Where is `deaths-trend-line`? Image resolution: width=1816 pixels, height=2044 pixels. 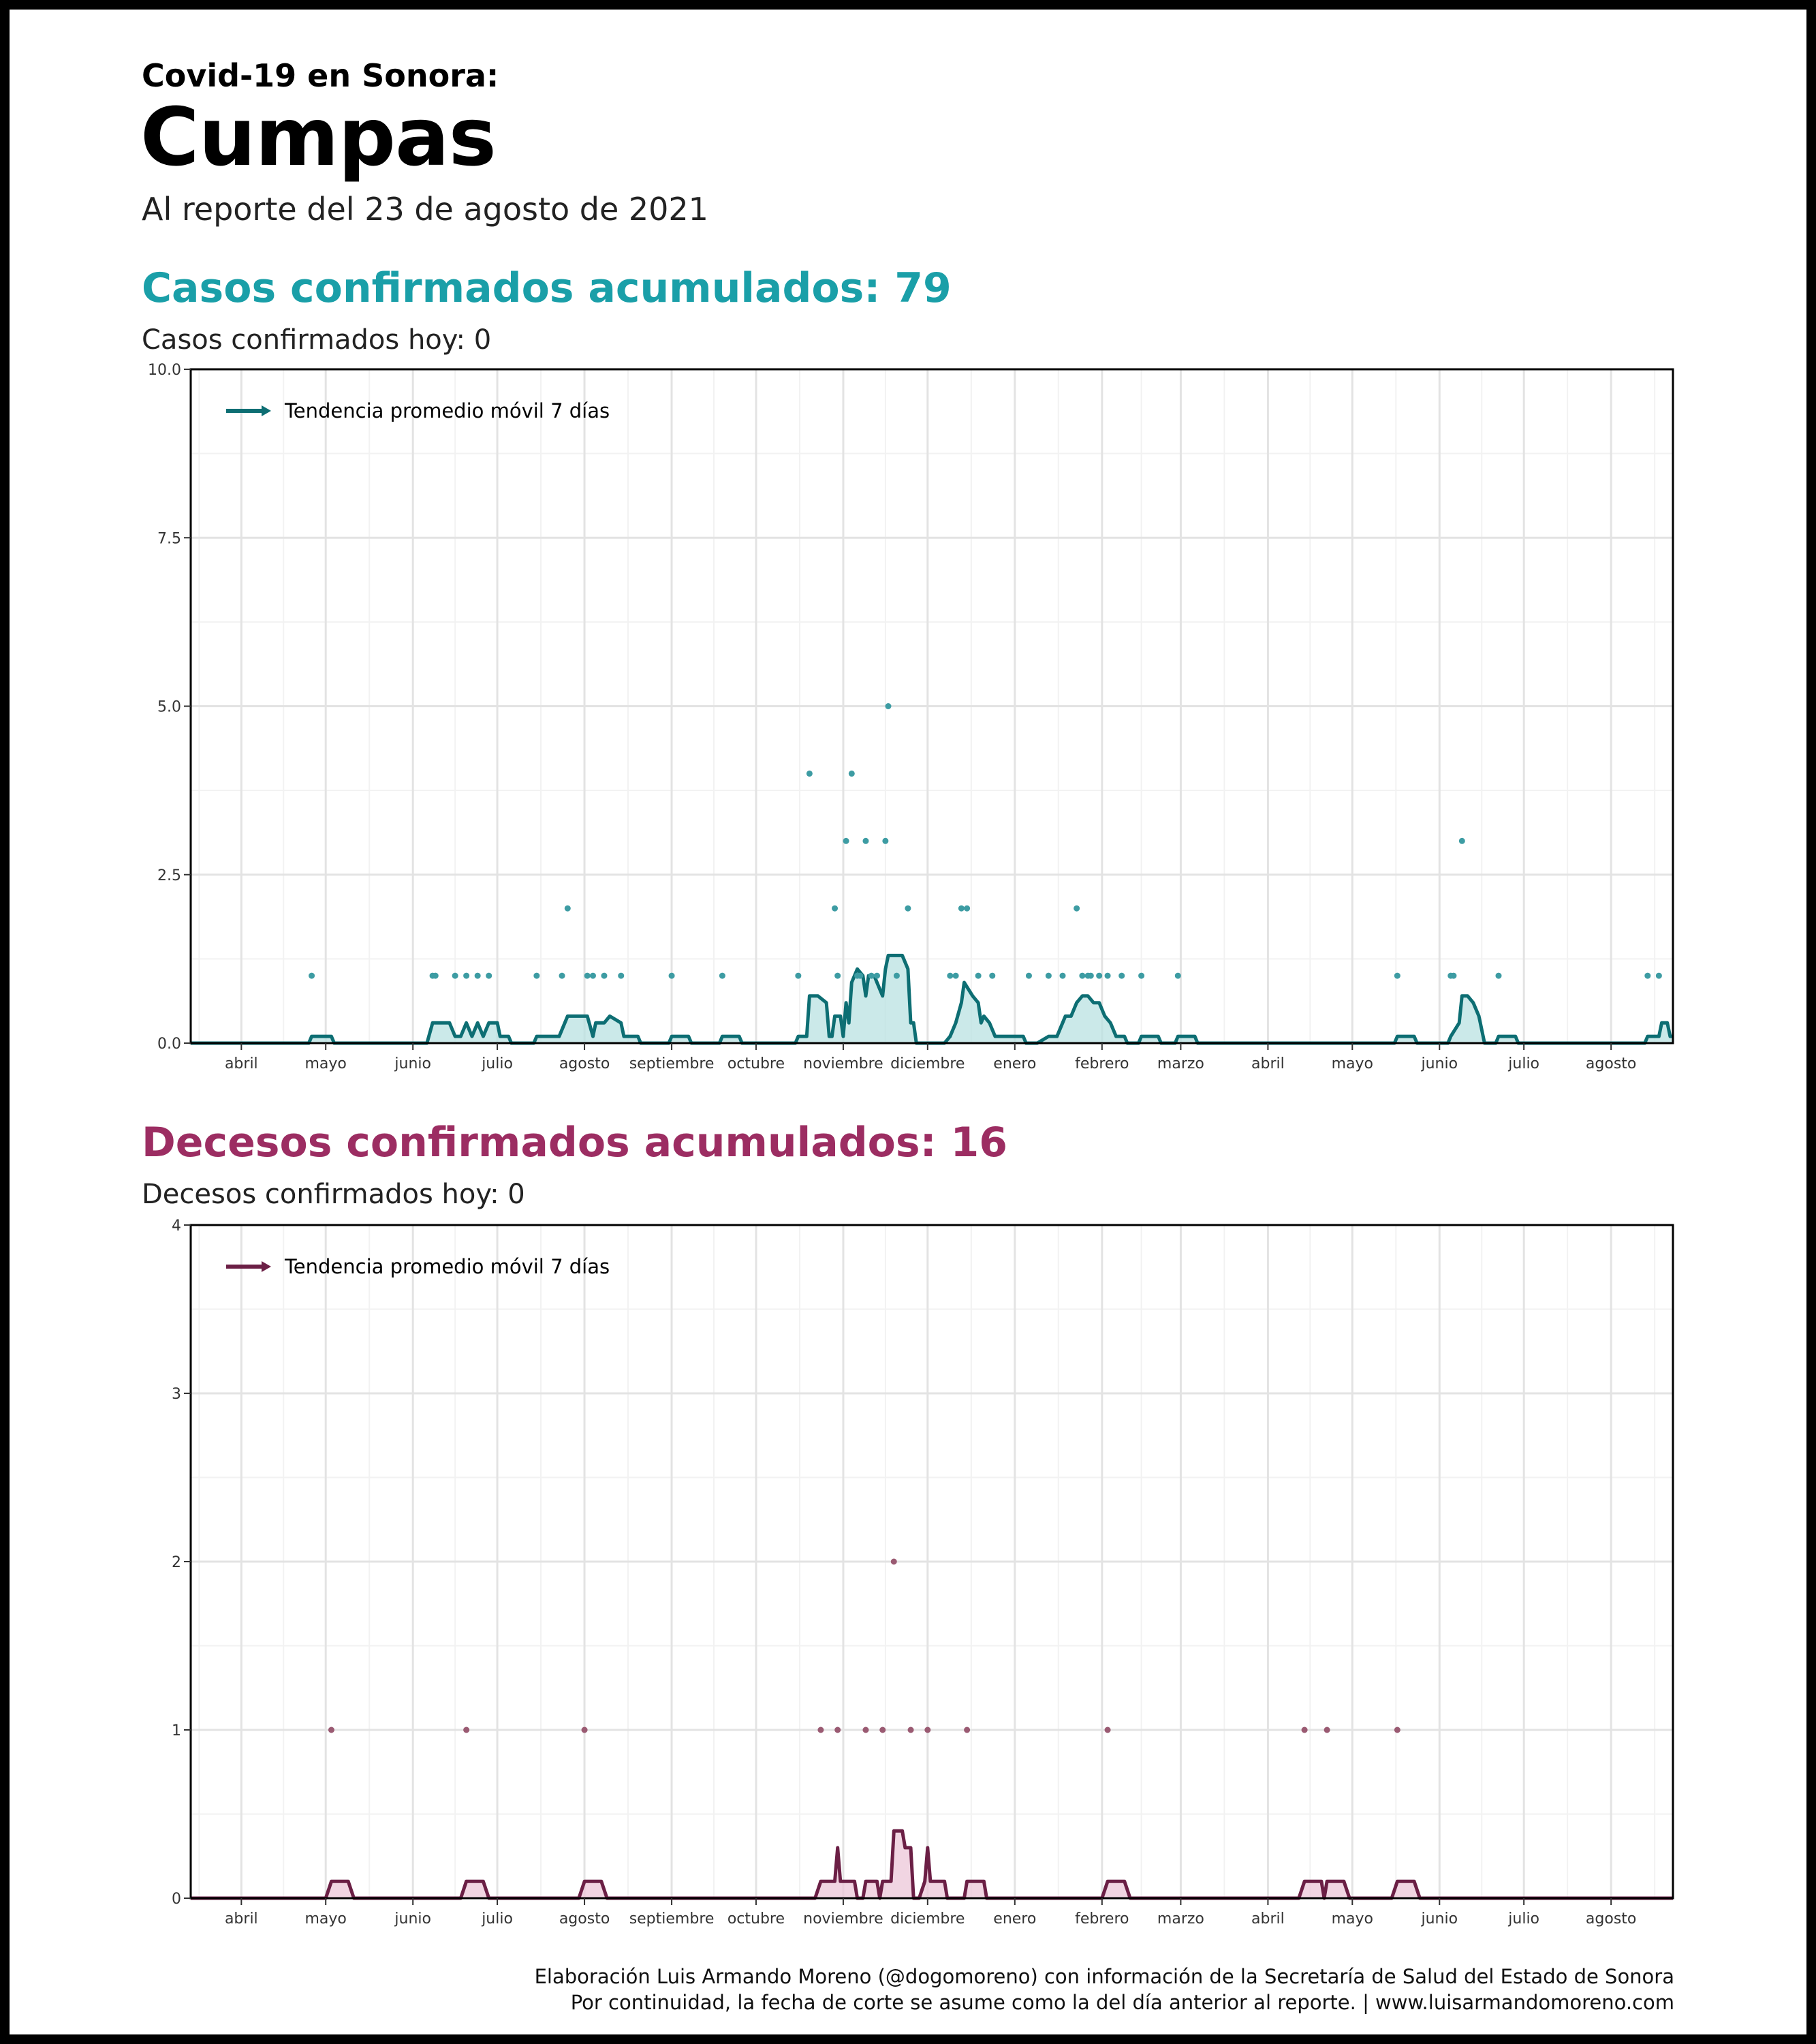
deaths-trend-line is located at coordinates (932, 1865).